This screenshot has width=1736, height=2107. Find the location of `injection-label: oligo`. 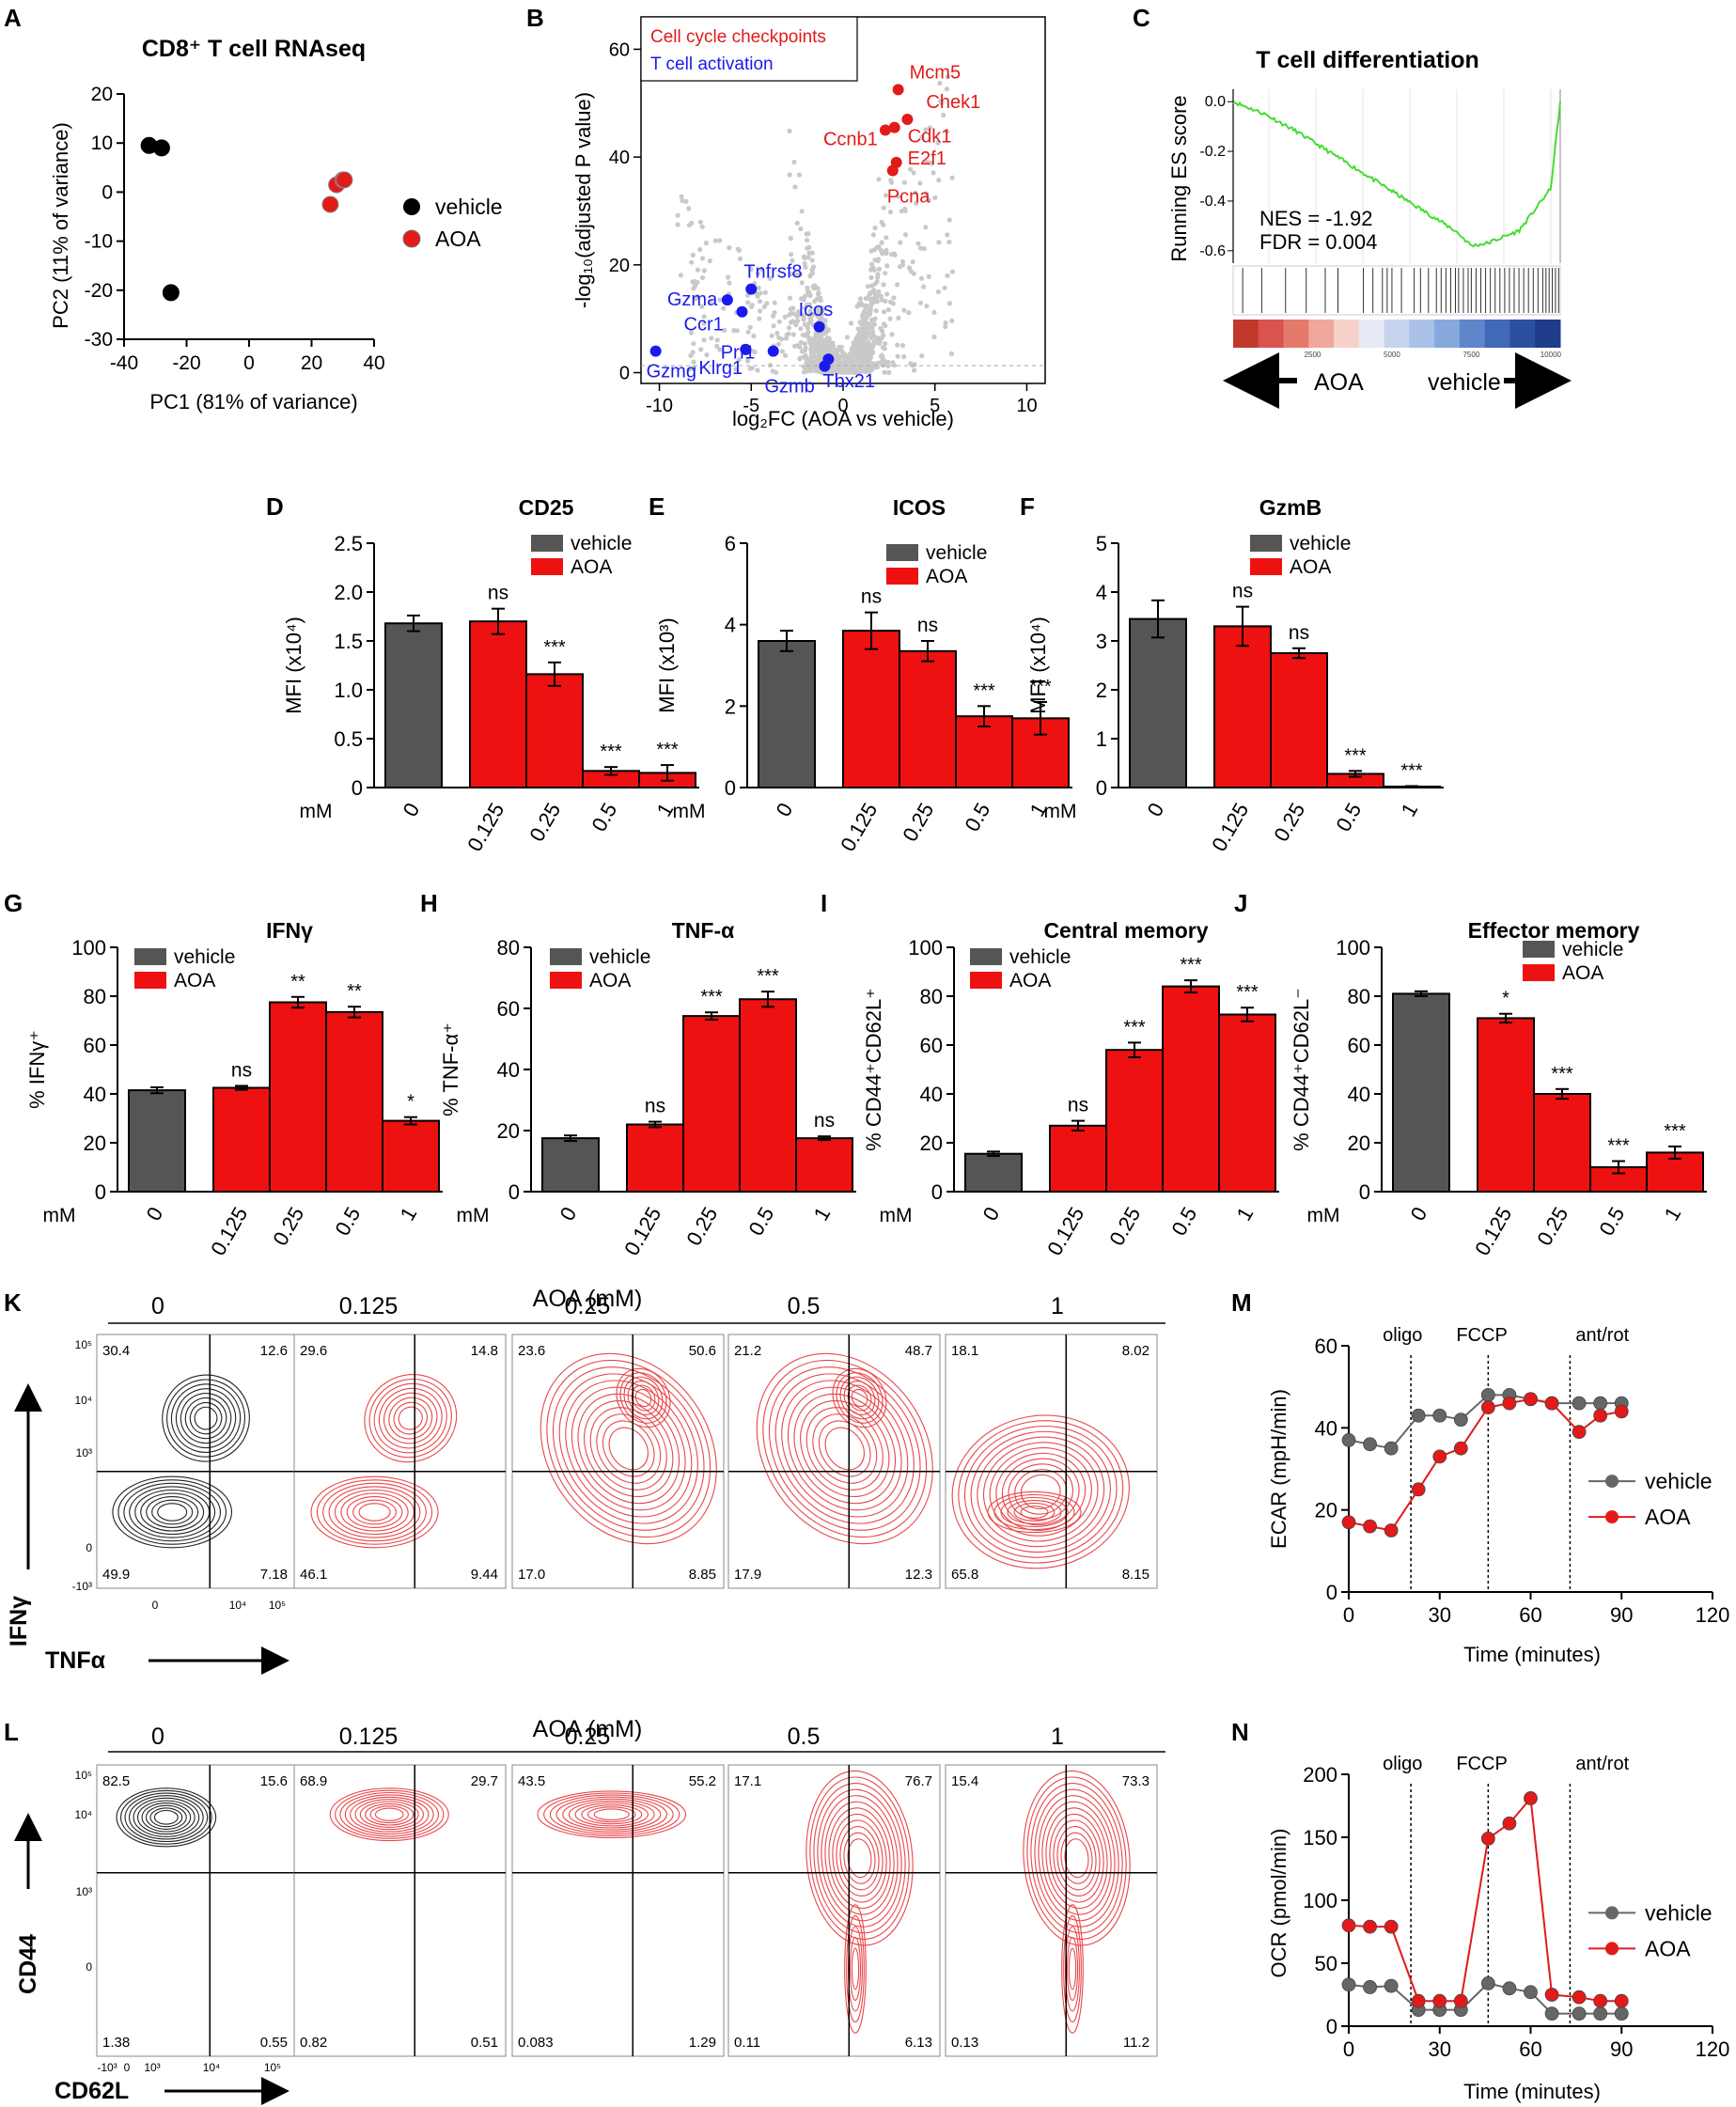

injection-label: oligo is located at coordinates (1402, 1764).